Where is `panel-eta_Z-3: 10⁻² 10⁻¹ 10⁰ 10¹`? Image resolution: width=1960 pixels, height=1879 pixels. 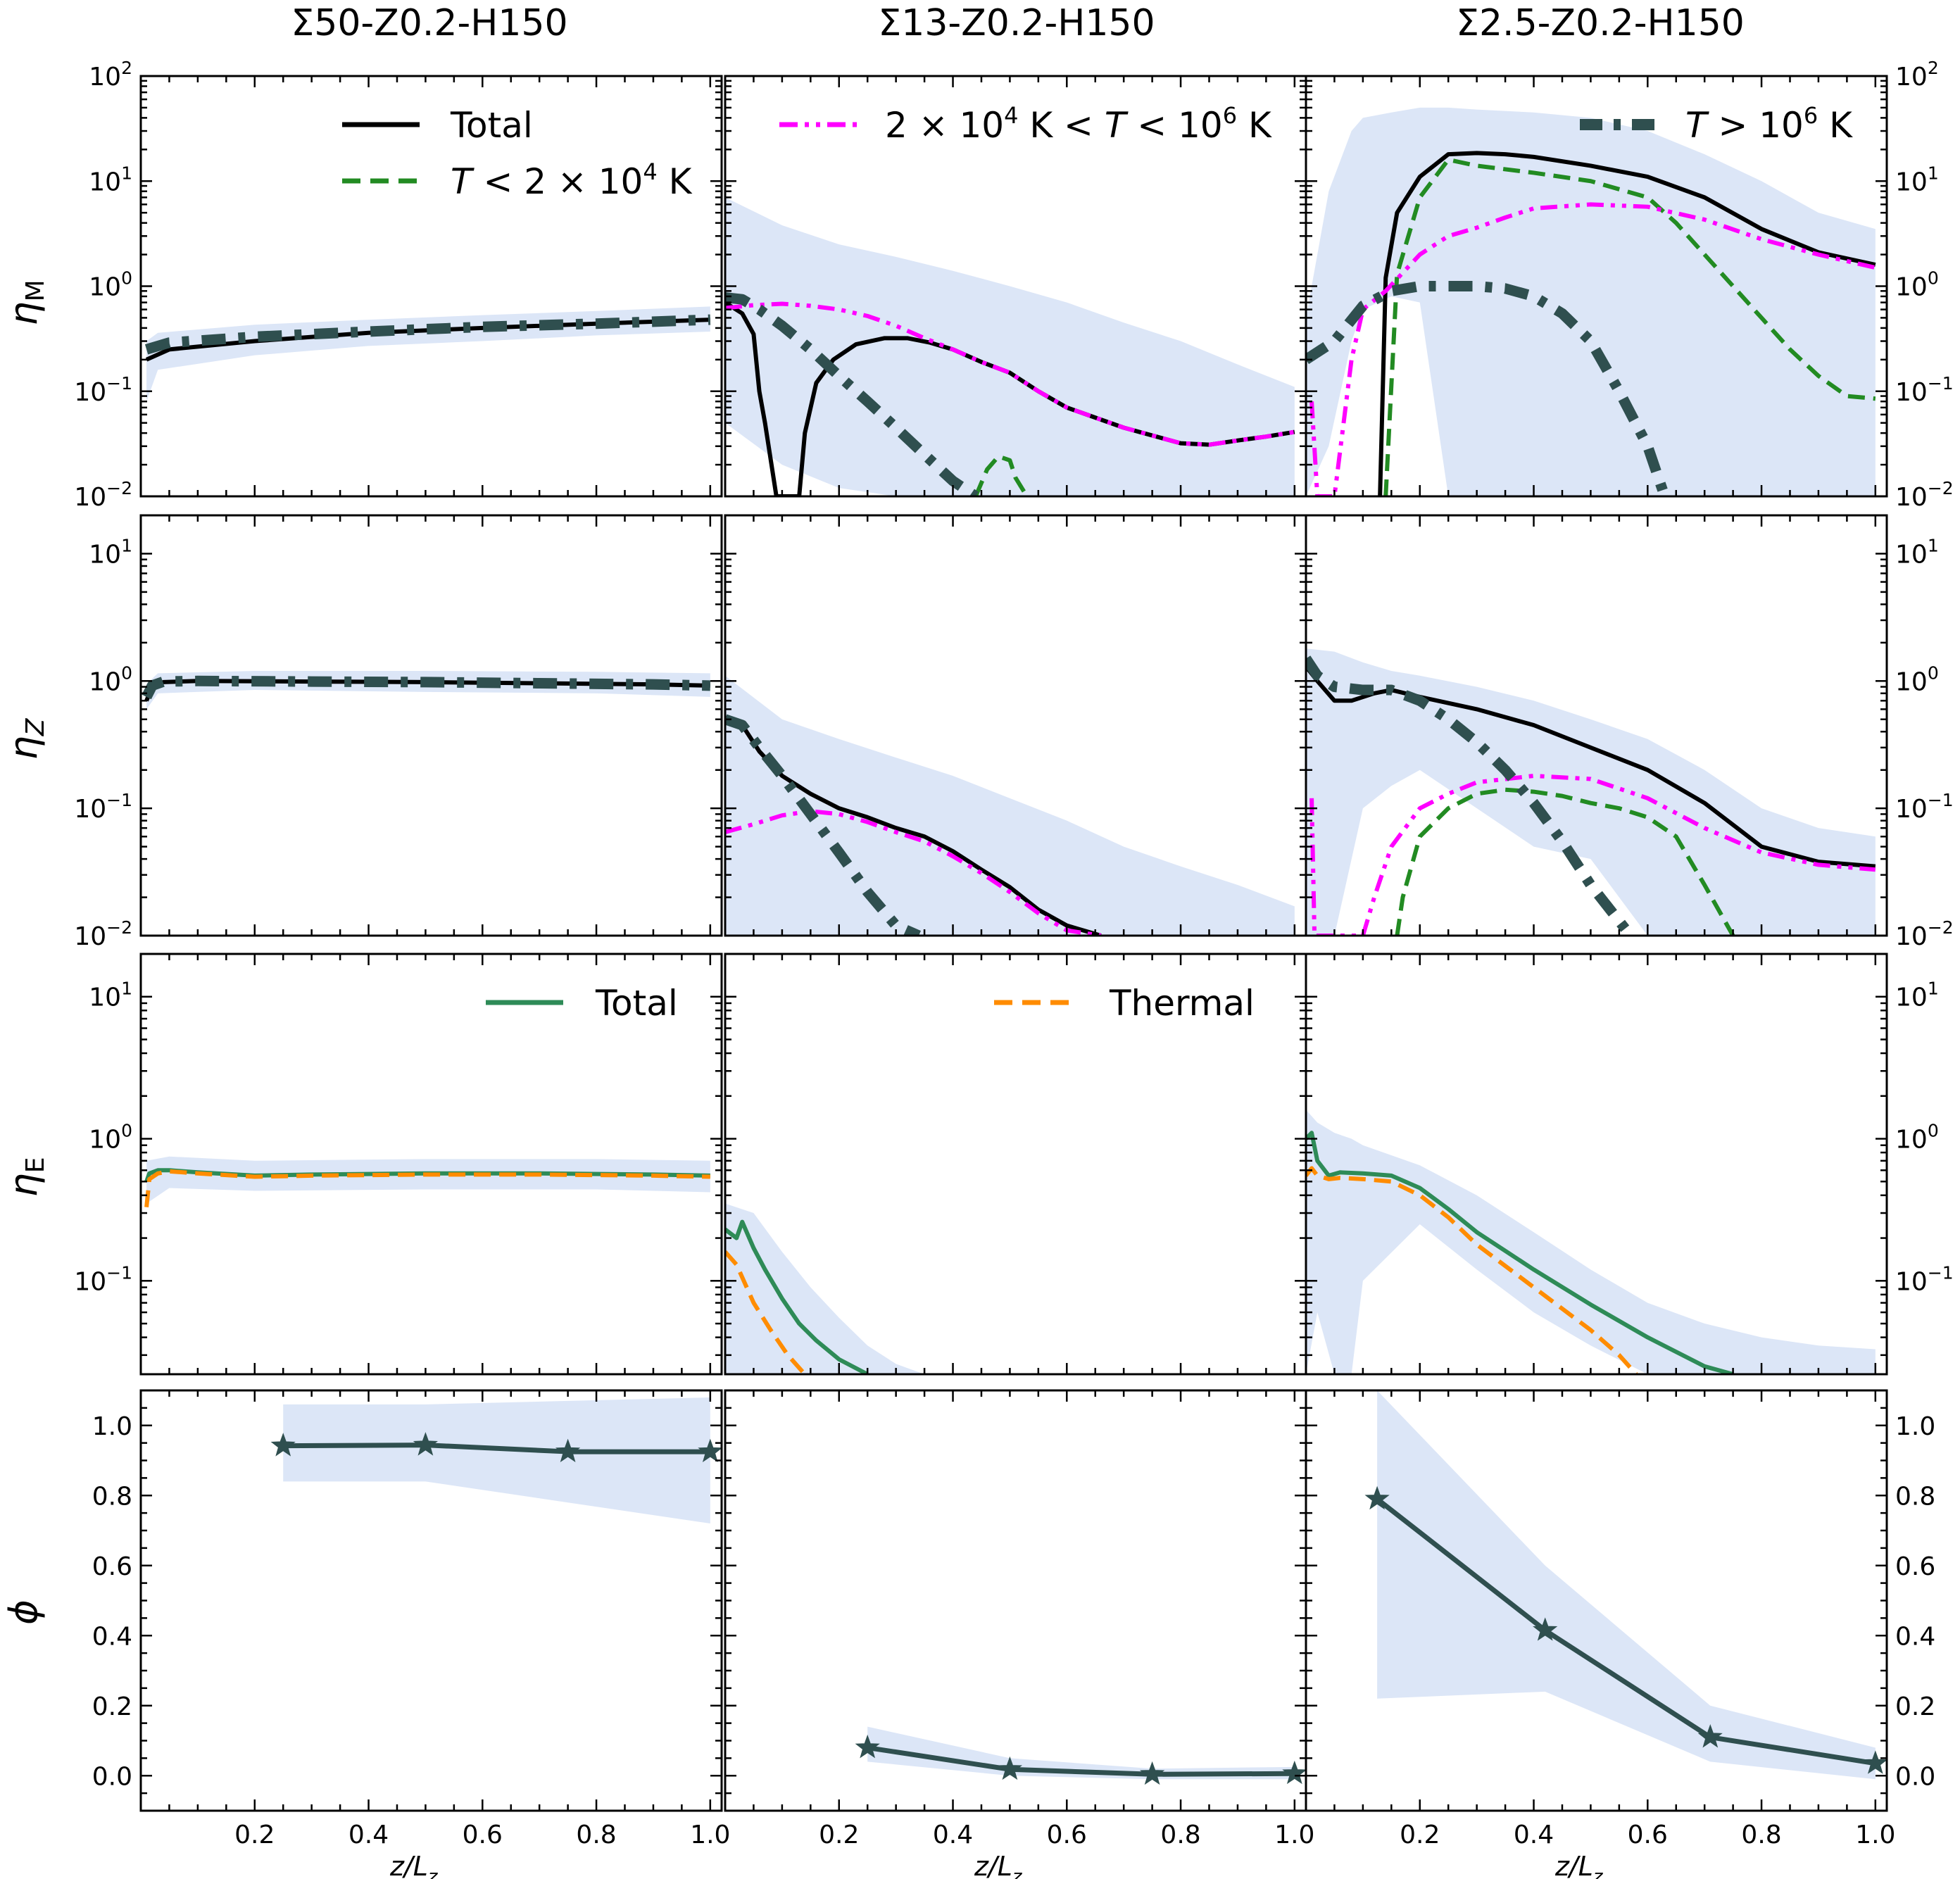
panel-eta_Z-3: 10⁻² 10⁻¹ 10⁰ 10¹ is located at coordinates (1629, 732).